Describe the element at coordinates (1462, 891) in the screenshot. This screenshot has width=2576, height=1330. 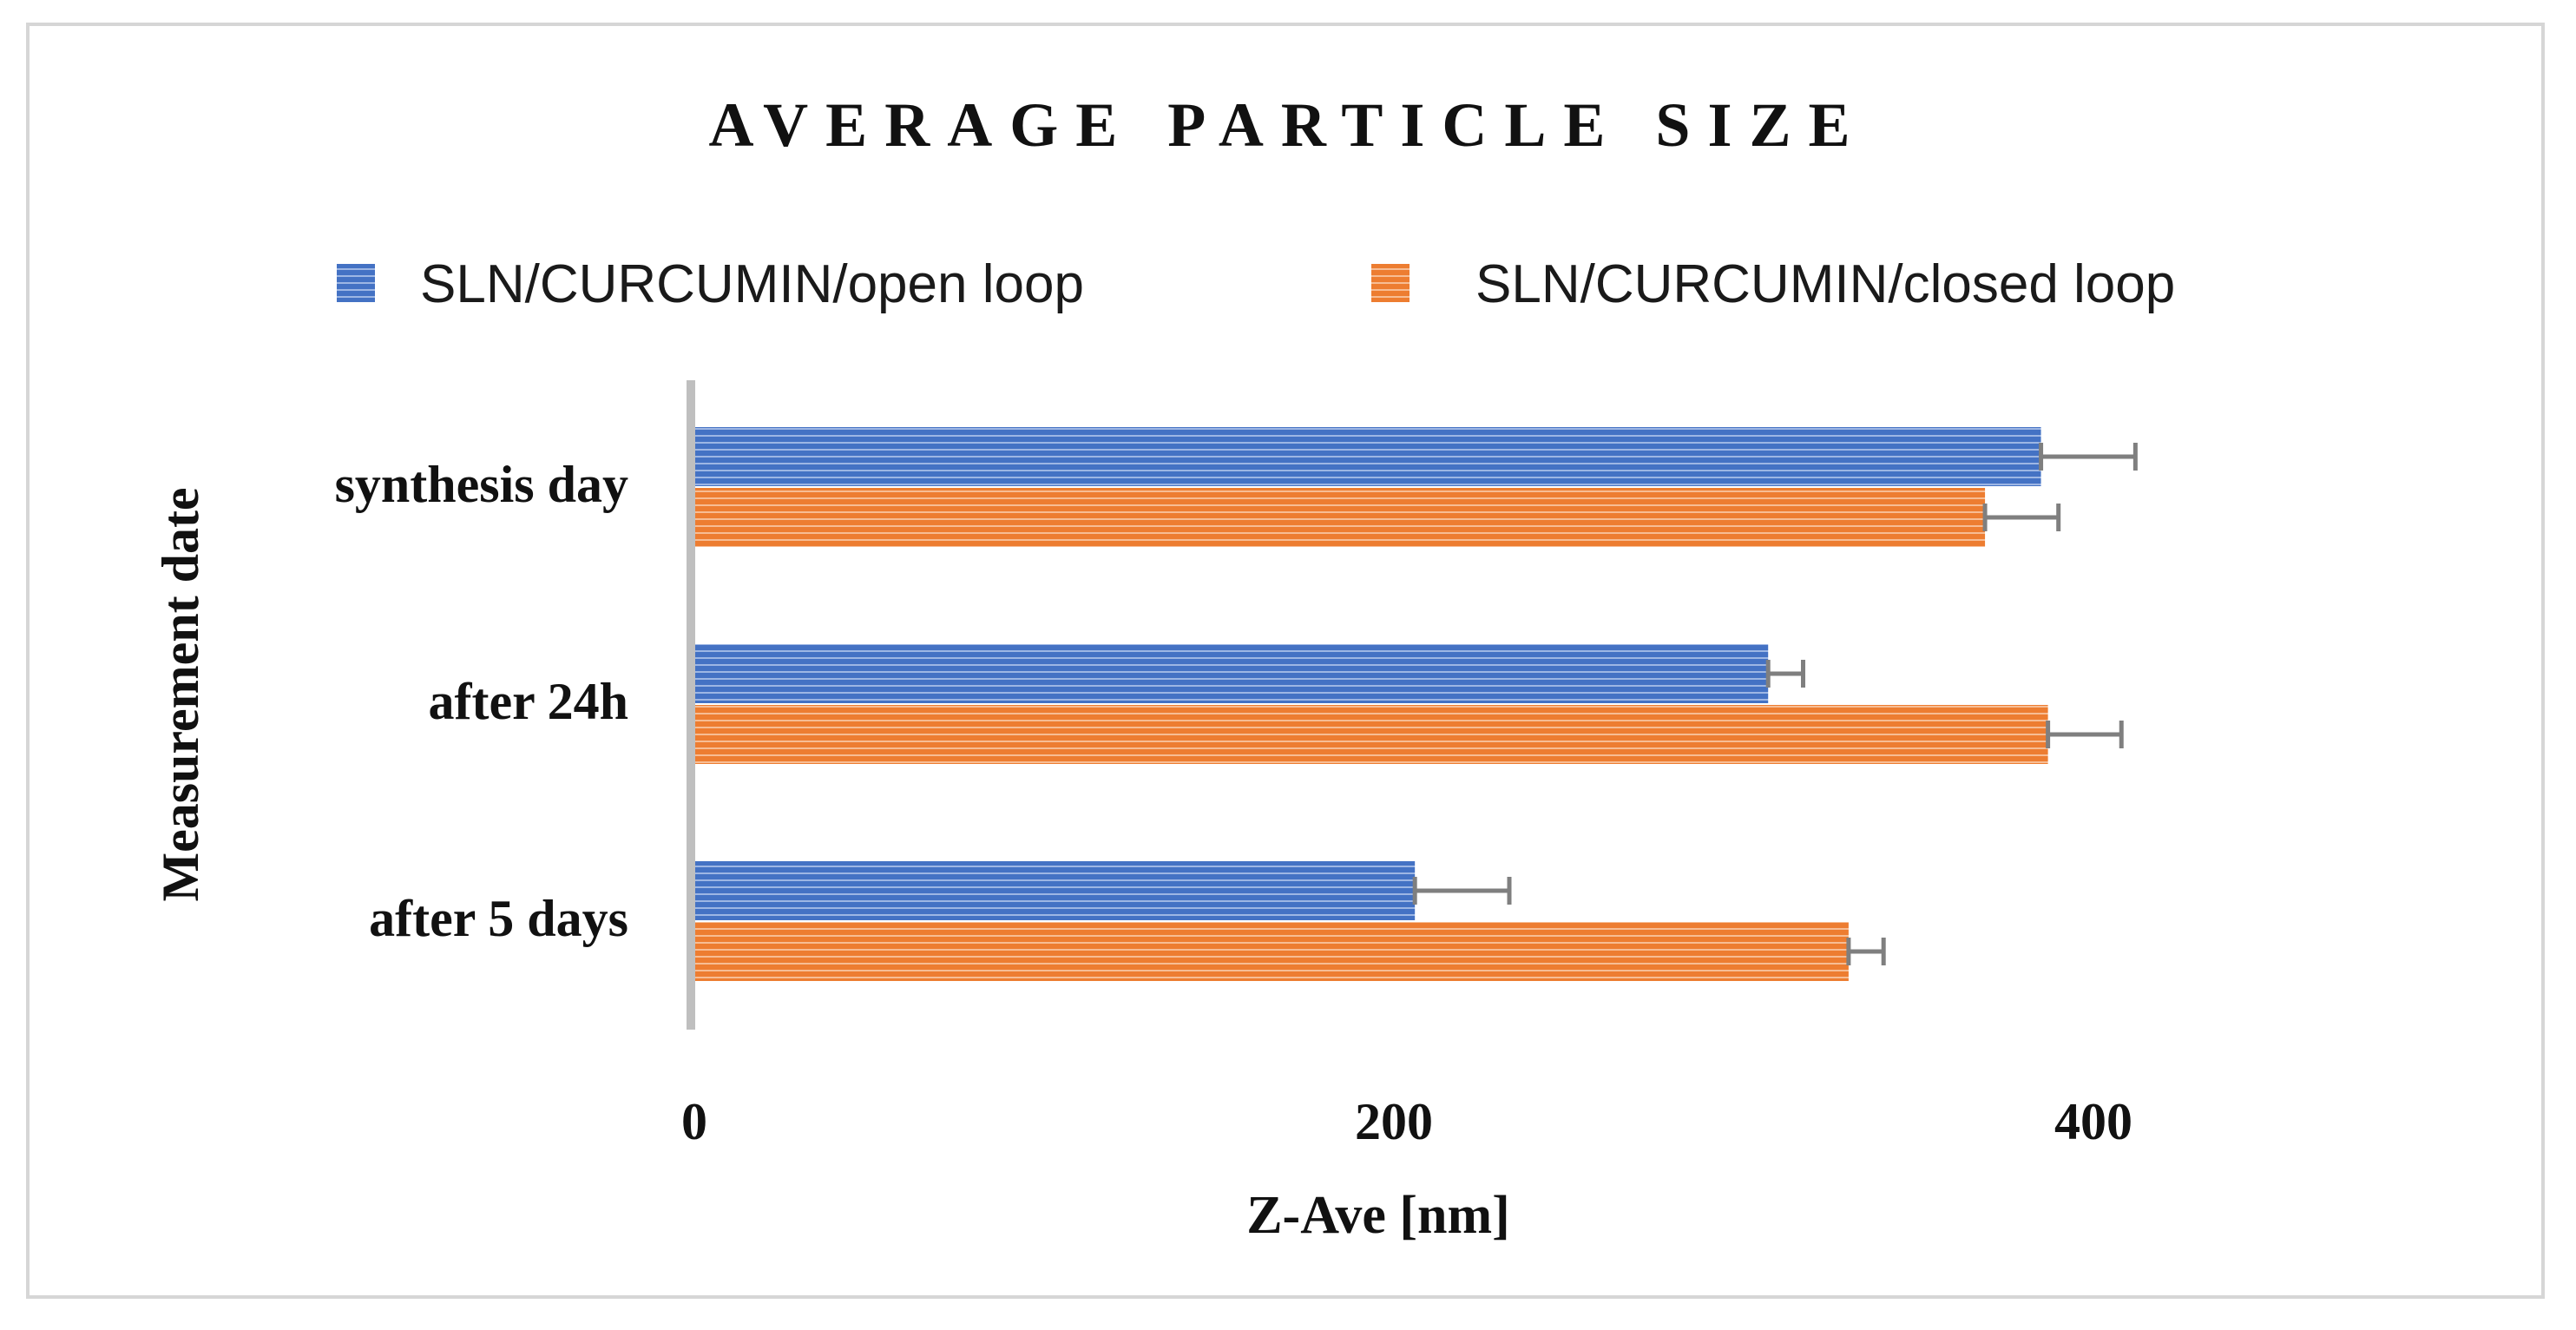
I see `error-bar-open-loop-after-5-days` at that location.